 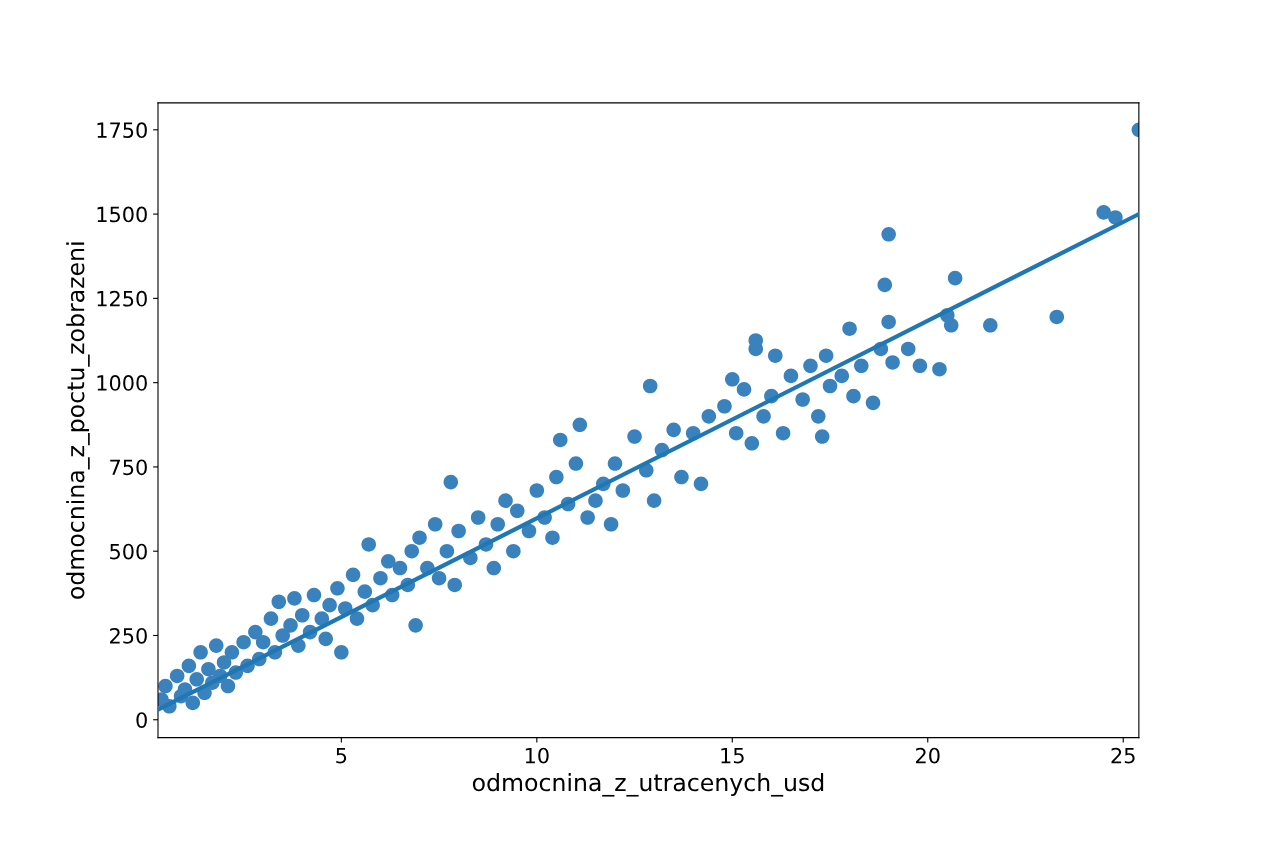 What do you see at coordinates (128, 467) in the screenshot?
I see `y-tick-label: 750` at bounding box center [128, 467].